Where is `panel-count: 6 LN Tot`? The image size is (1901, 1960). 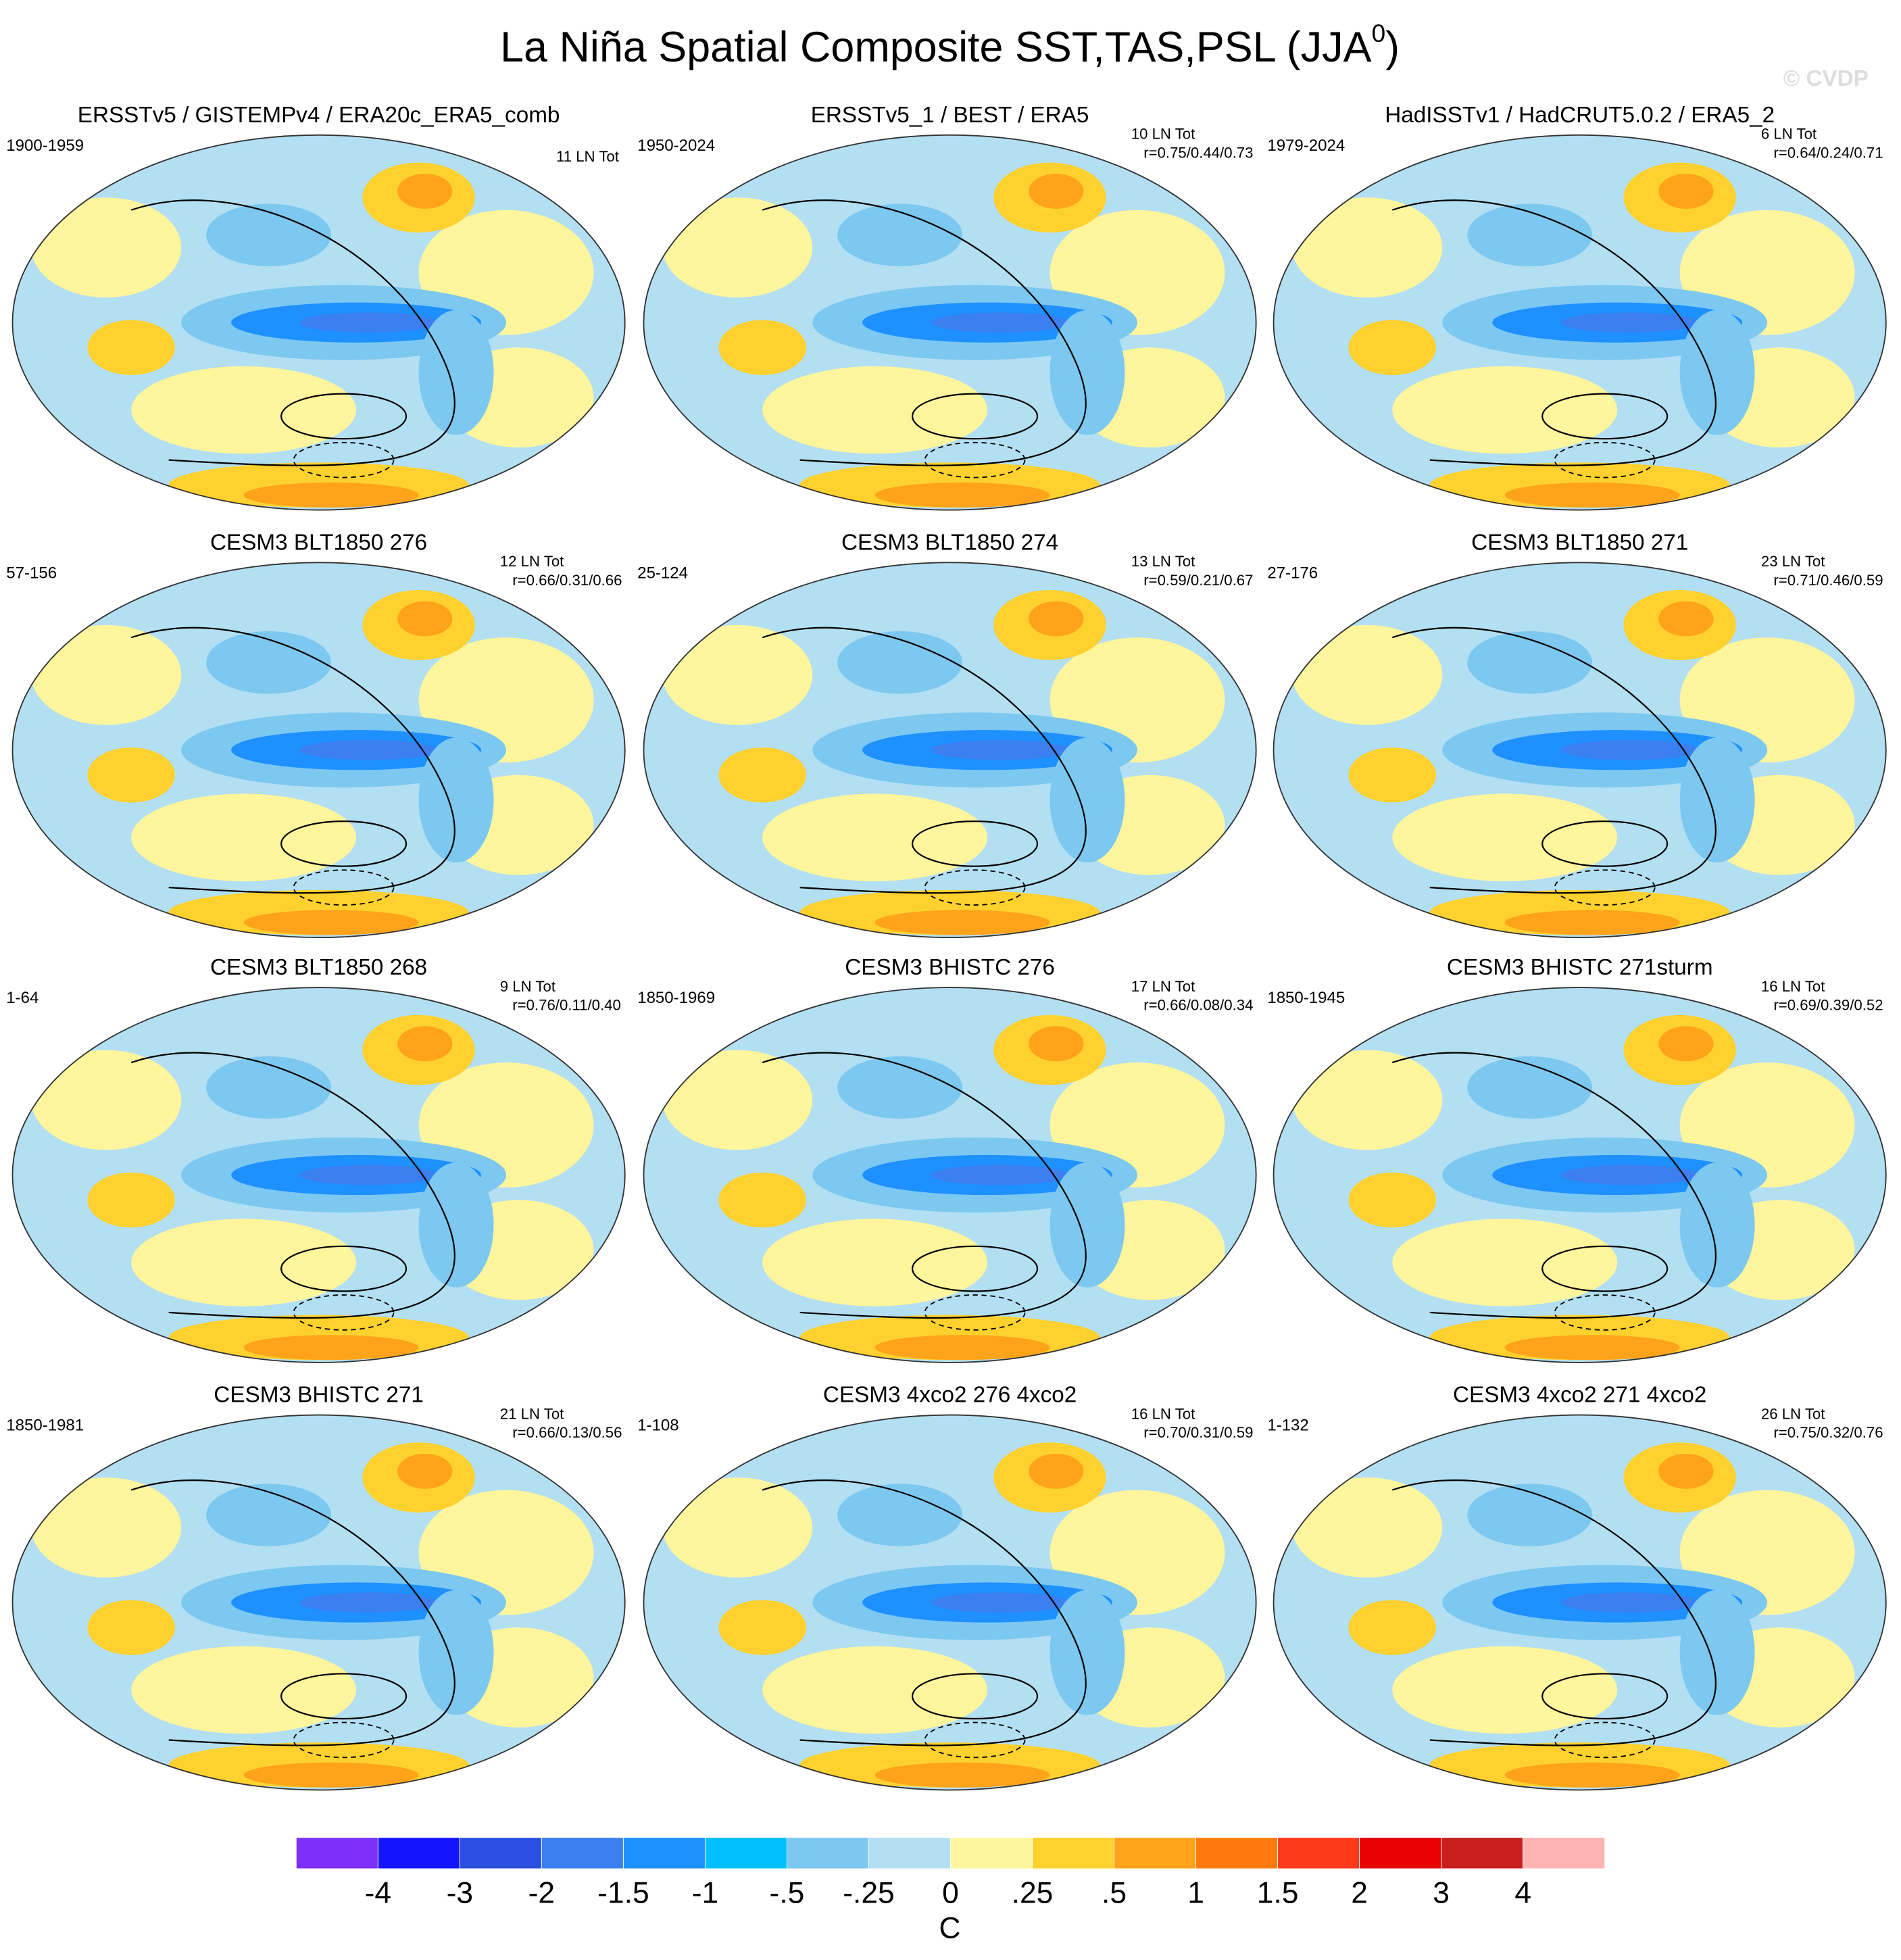
panel-count: 6 LN Tot is located at coordinates (1789, 134).